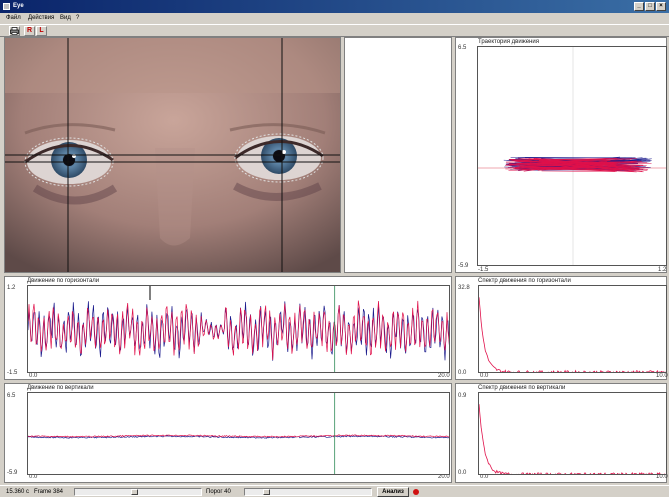 This screenshot has height=497, width=669. I want to click on window-title: Eye, so click(18, 6).